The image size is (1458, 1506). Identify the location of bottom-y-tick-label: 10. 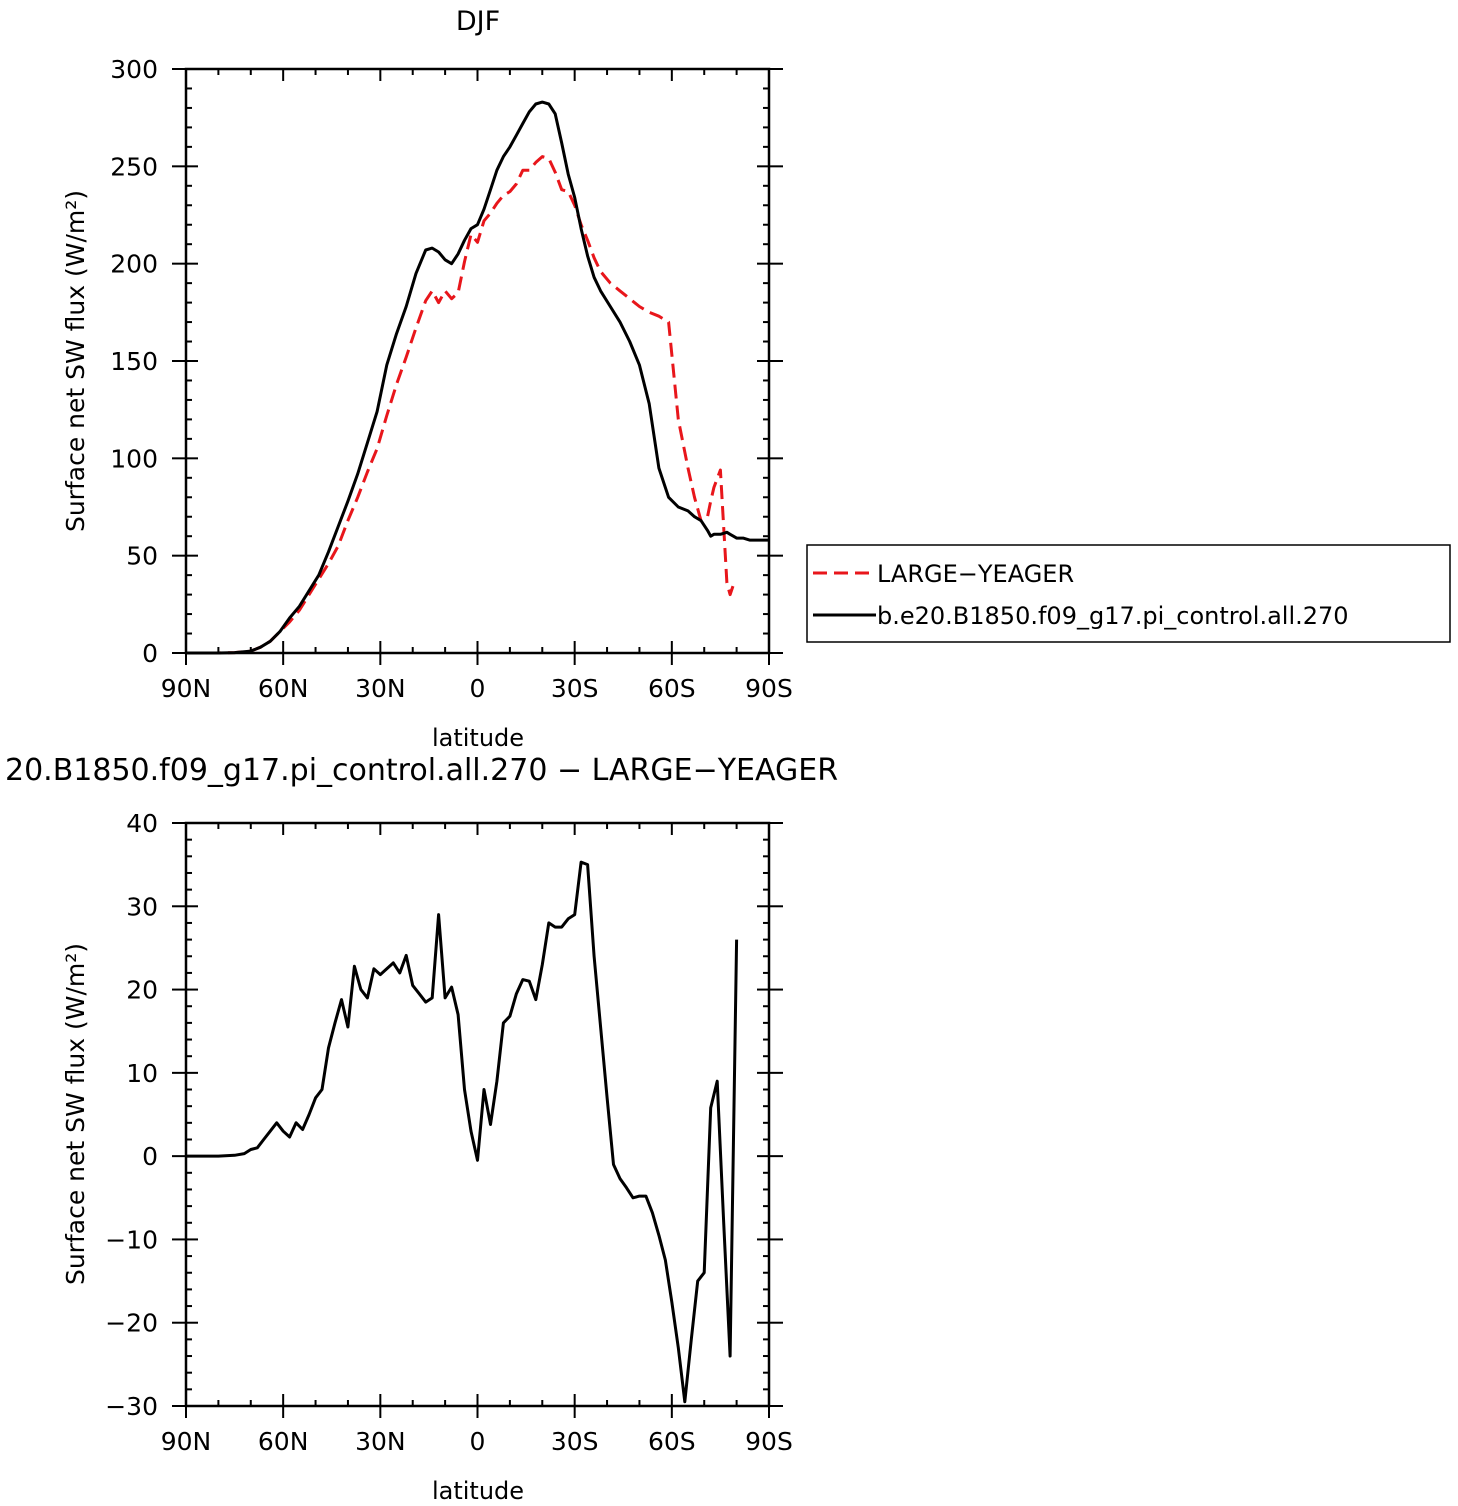
(142, 1073).